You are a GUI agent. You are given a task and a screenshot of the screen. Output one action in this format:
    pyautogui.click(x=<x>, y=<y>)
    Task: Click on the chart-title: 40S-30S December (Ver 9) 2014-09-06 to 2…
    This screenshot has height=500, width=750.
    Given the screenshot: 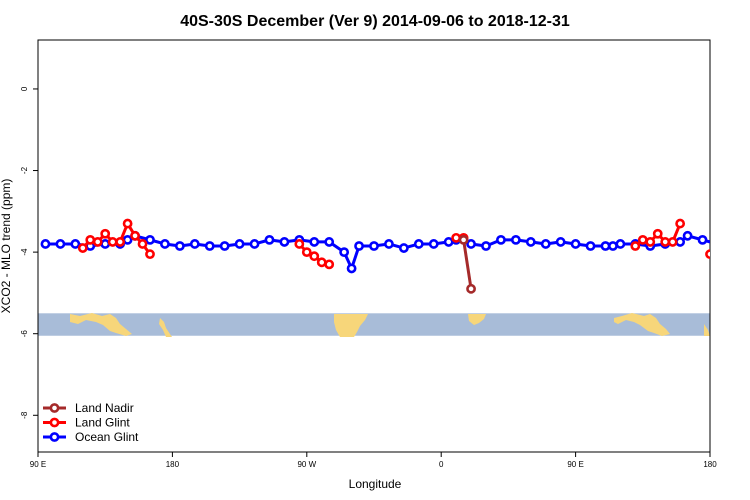 What is the action you would take?
    pyautogui.click(x=375, y=21)
    